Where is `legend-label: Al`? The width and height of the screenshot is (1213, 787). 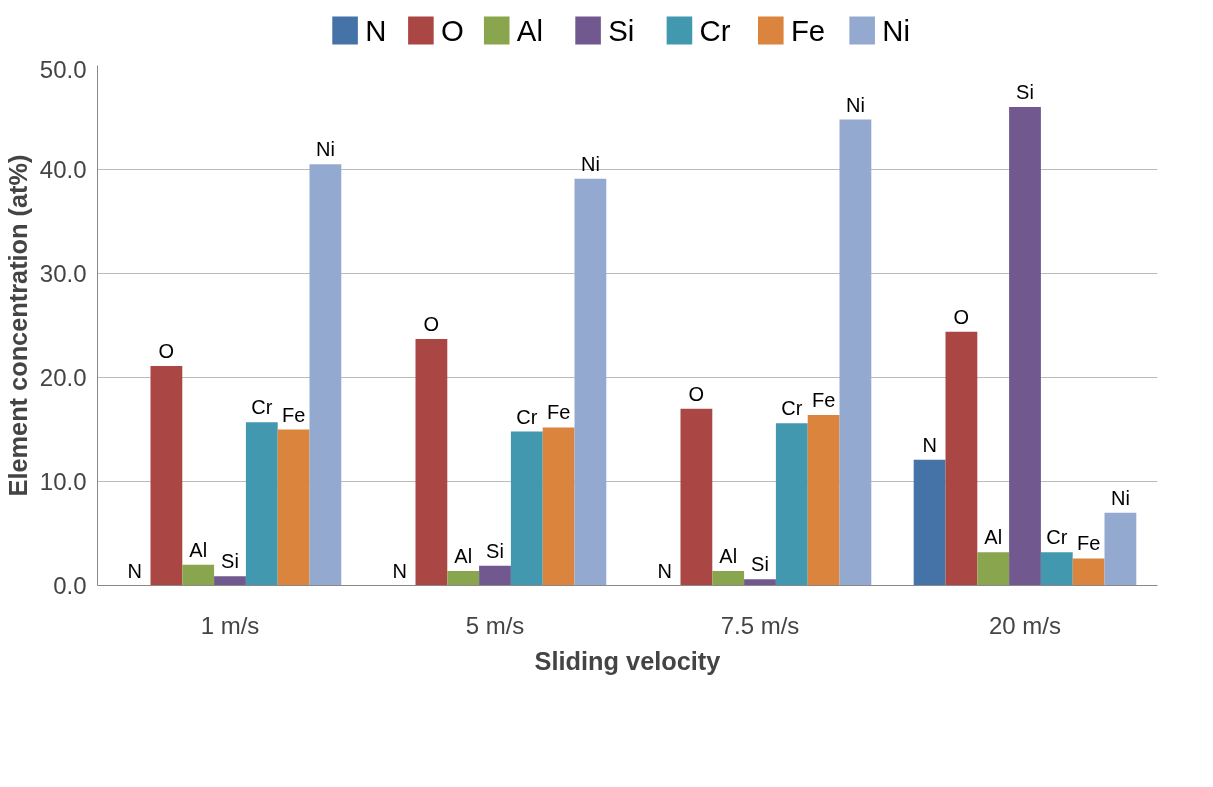 legend-label: Al is located at coordinates (529, 30).